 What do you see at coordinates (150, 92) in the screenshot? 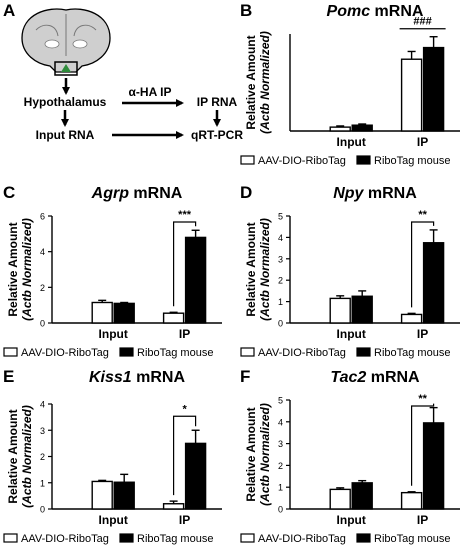
I see `ha-ip-label: α-HA IP` at bounding box center [150, 92].